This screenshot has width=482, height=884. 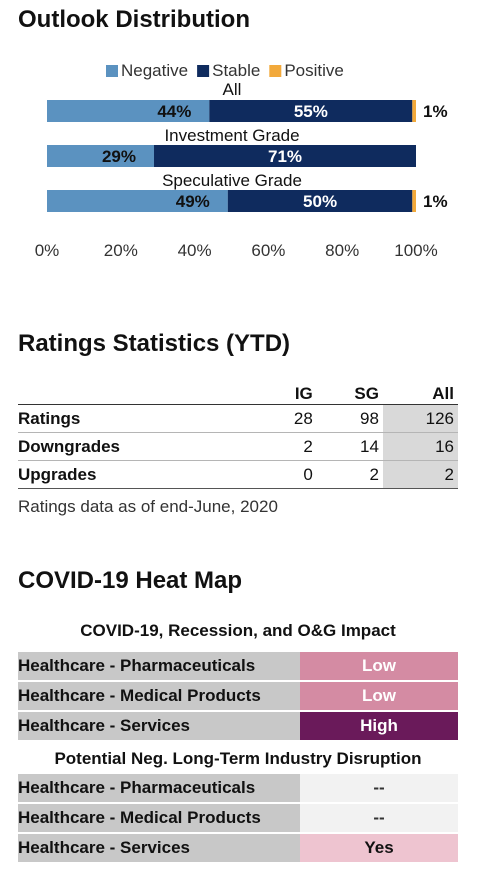 What do you see at coordinates (420, 418) in the screenshot?
I see `ratings-all-value: 126` at bounding box center [420, 418].